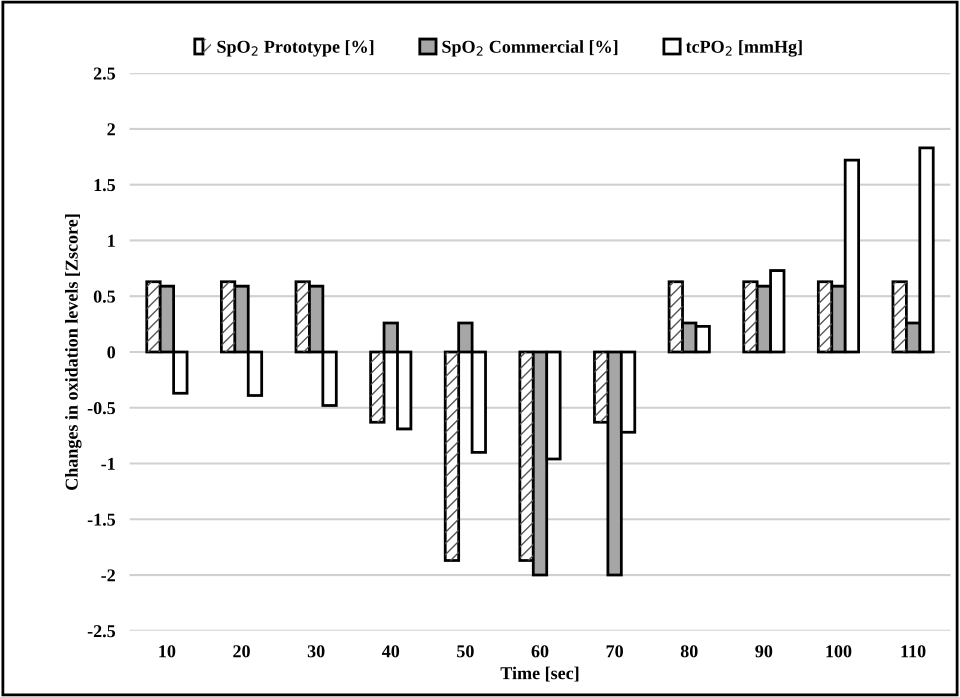 The image size is (960, 697). What do you see at coordinates (102, 631) in the screenshot?
I see `y-tick-label: -2.5` at bounding box center [102, 631].